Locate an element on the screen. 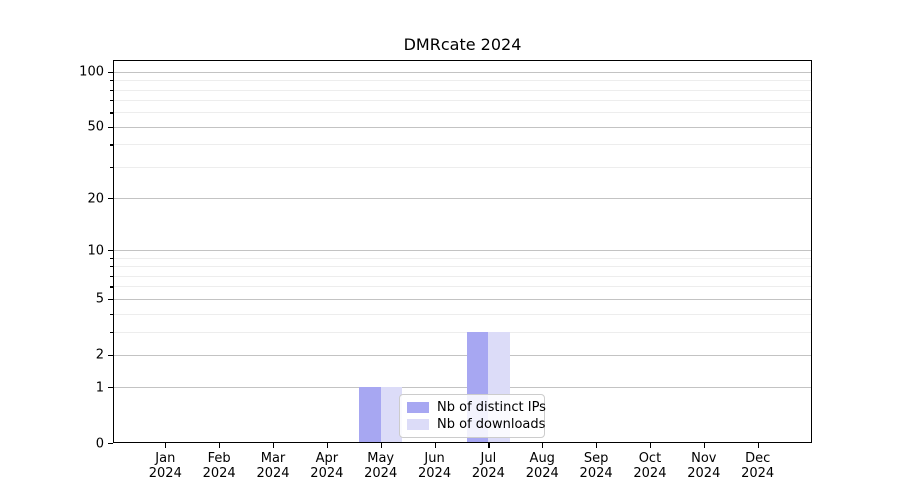 The image size is (900, 500). x-tick-label: Apr 2024 is located at coordinates (327, 466).